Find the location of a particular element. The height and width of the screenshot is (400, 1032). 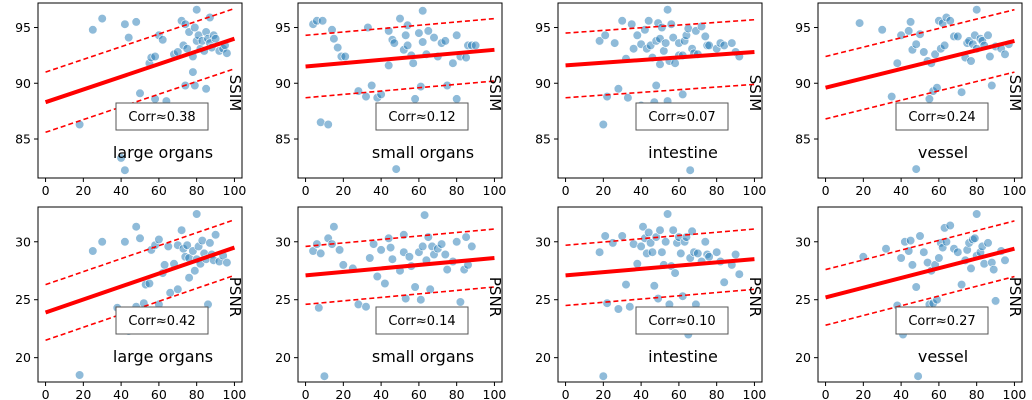

correlation-box is located at coordinates (942, 320).